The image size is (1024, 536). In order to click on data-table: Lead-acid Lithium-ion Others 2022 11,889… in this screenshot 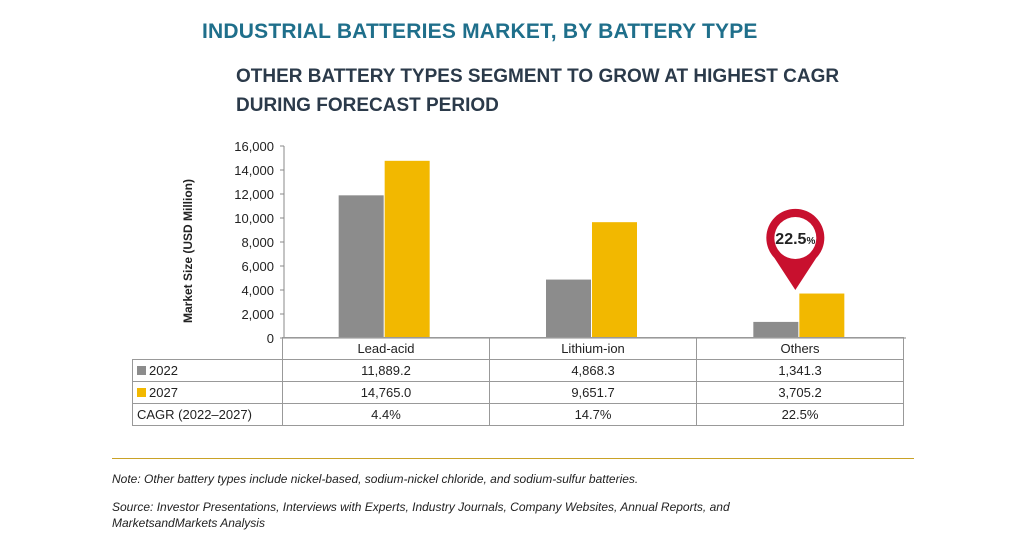, I will do `click(518, 381)`.